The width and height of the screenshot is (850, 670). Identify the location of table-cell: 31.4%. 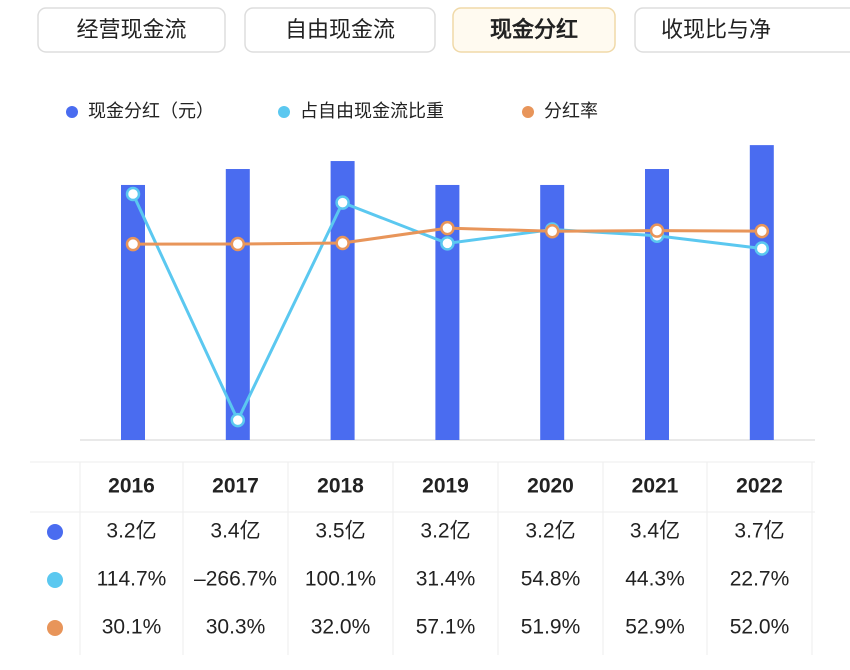
(446, 579).